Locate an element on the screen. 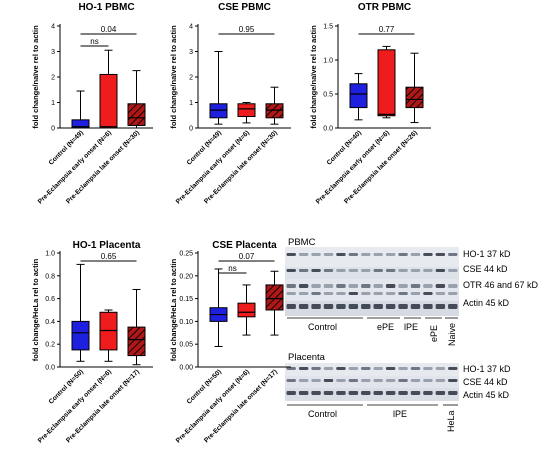 The height and width of the screenshot is (472, 550). pbmc-label-cse: CSE 44 kD is located at coordinates (485, 269).